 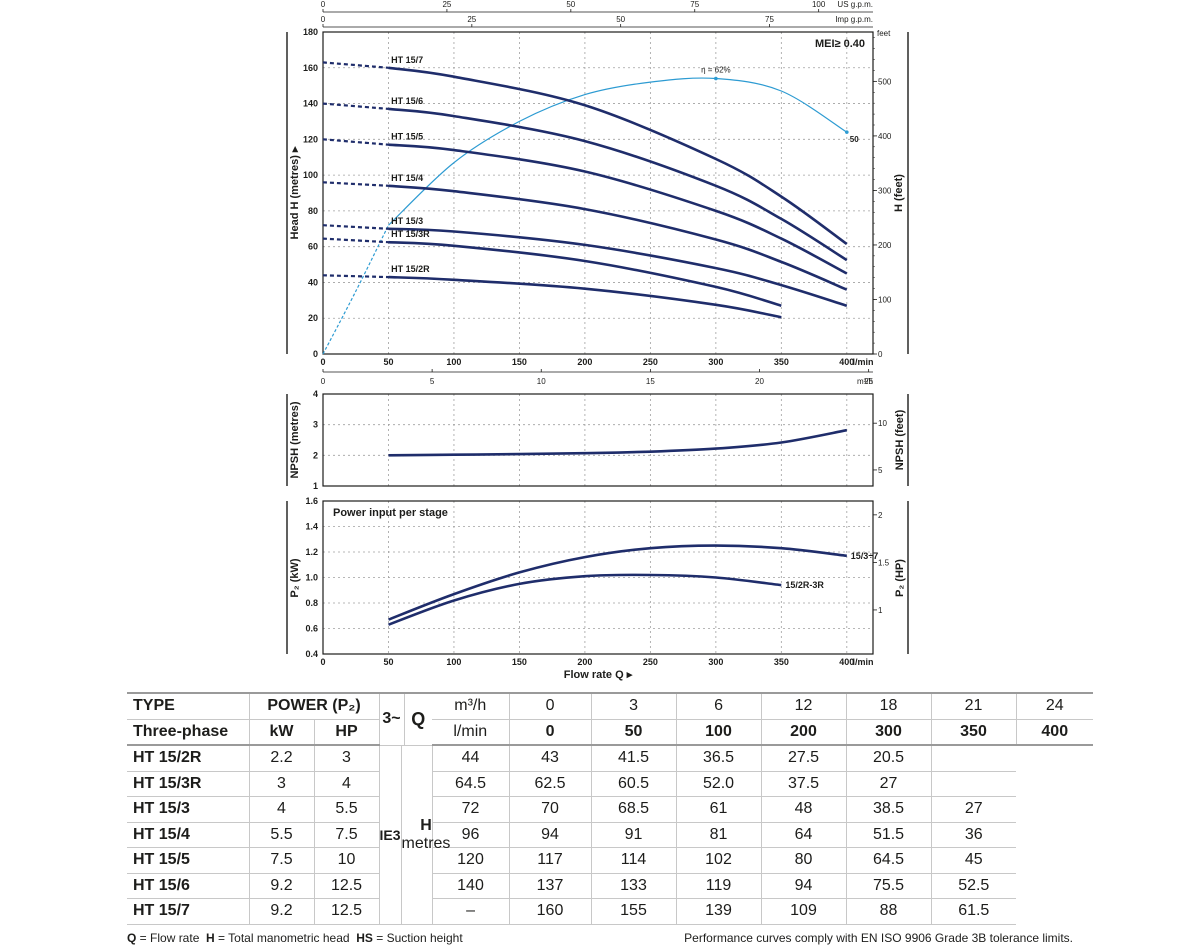 What do you see at coordinates (584, 662) in the screenshot?
I see `power-x-tick-label: 200` at bounding box center [584, 662].